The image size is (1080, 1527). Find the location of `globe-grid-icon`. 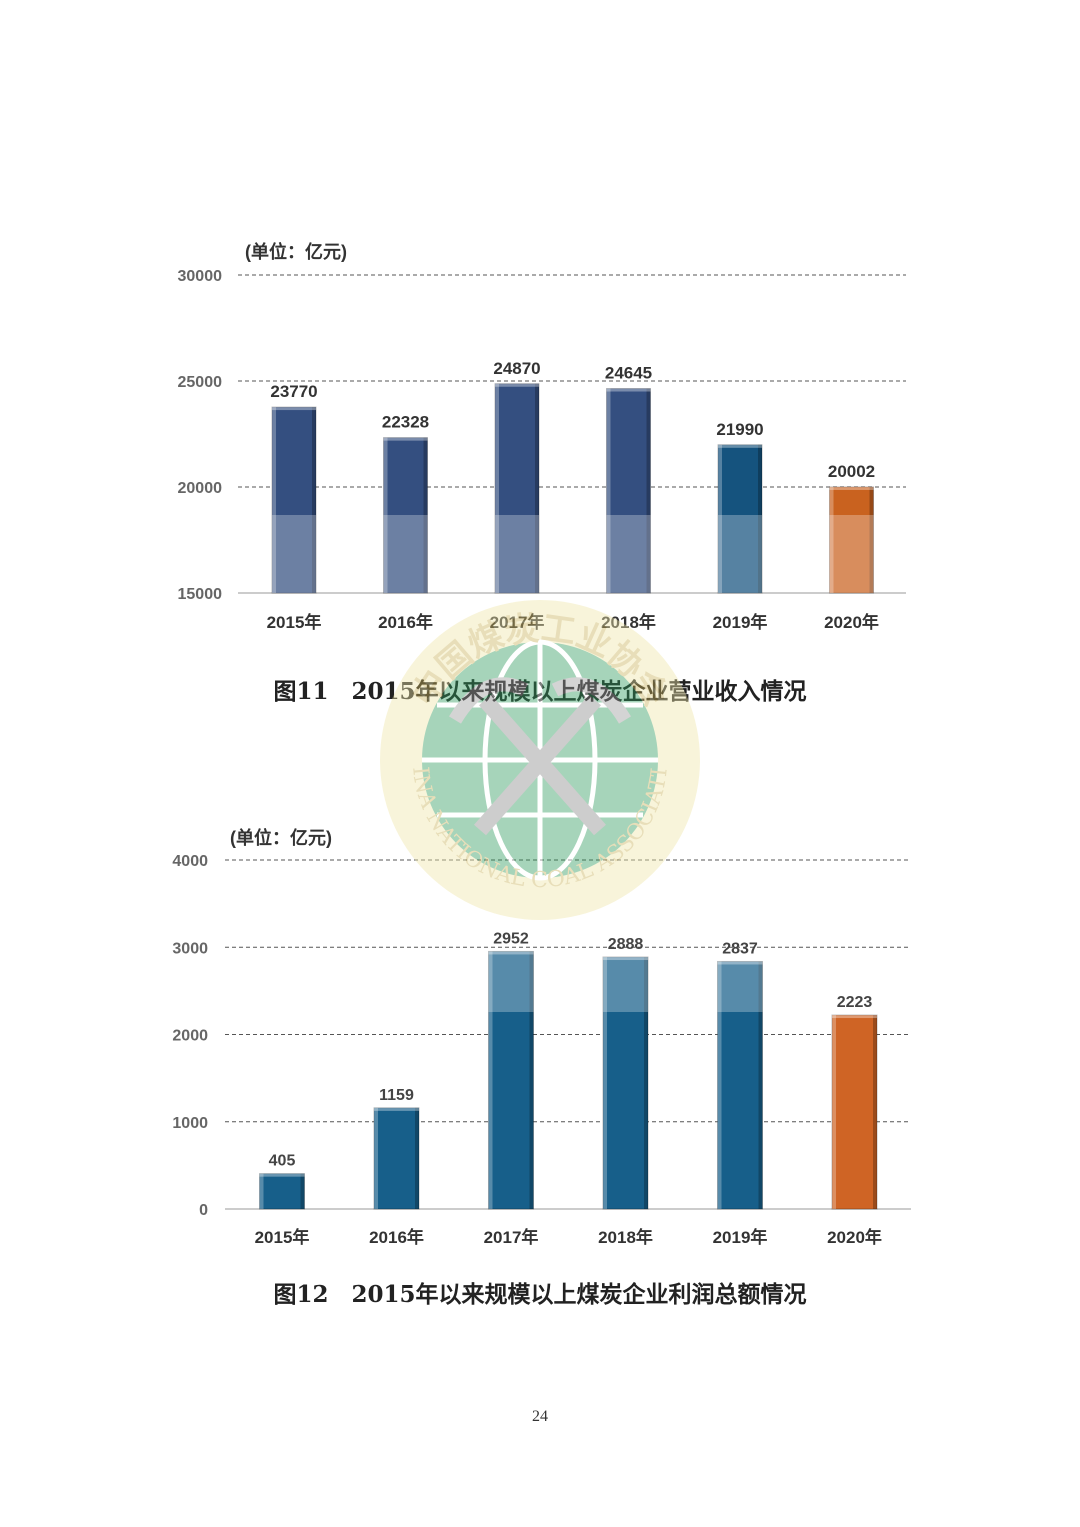

globe-grid-icon is located at coordinates (540, 760).